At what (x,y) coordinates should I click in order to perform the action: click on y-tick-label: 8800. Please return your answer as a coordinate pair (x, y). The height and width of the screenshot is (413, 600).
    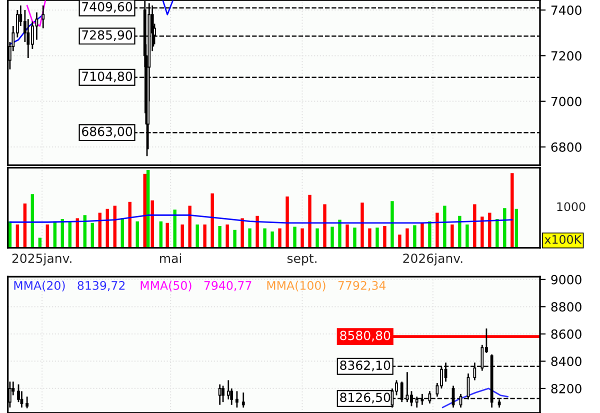
    Looking at the image, I should click on (566, 307).